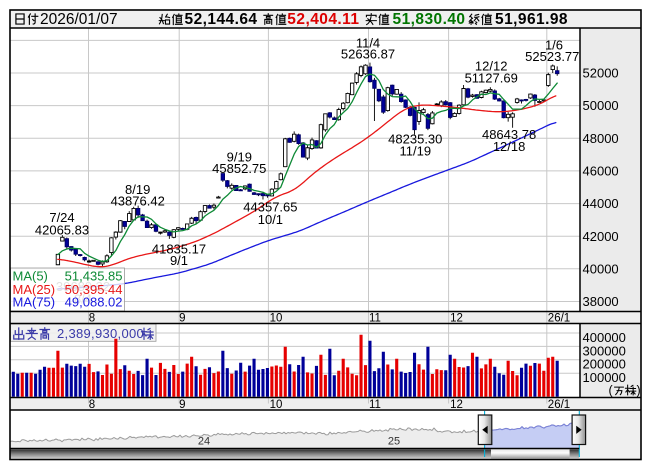 The height and width of the screenshot is (470, 653). I want to click on svg-text: 46000, so click(601, 171).